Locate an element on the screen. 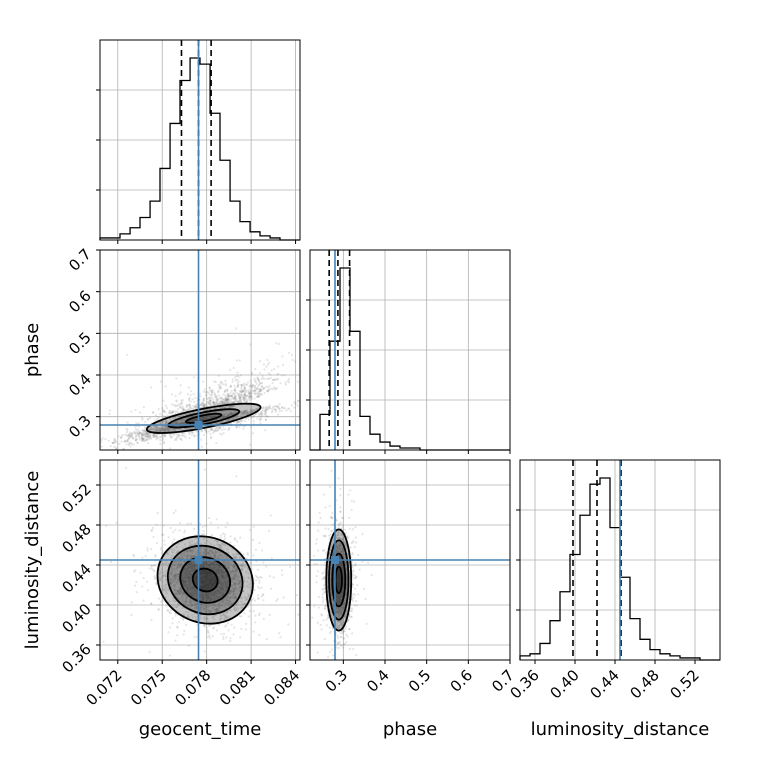 This screenshot has width=760, height=760. histogram-phase-panel is located at coordinates (408, 351).